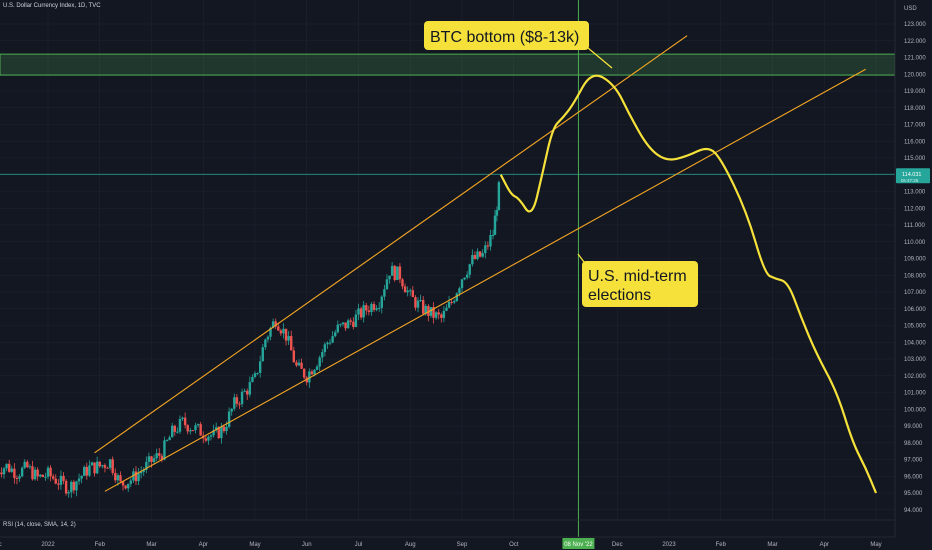 This screenshot has height=550, width=932. Describe the element at coordinates (913, 444) in the screenshot. I see `price-tick-label: 98.000` at that location.